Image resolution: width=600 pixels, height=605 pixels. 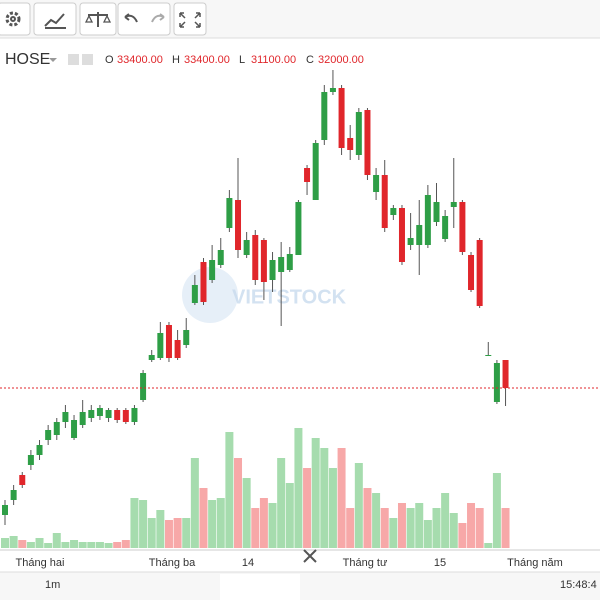 What do you see at coordinates (55, 19) in the screenshot?
I see `indicators-button` at bounding box center [55, 19].